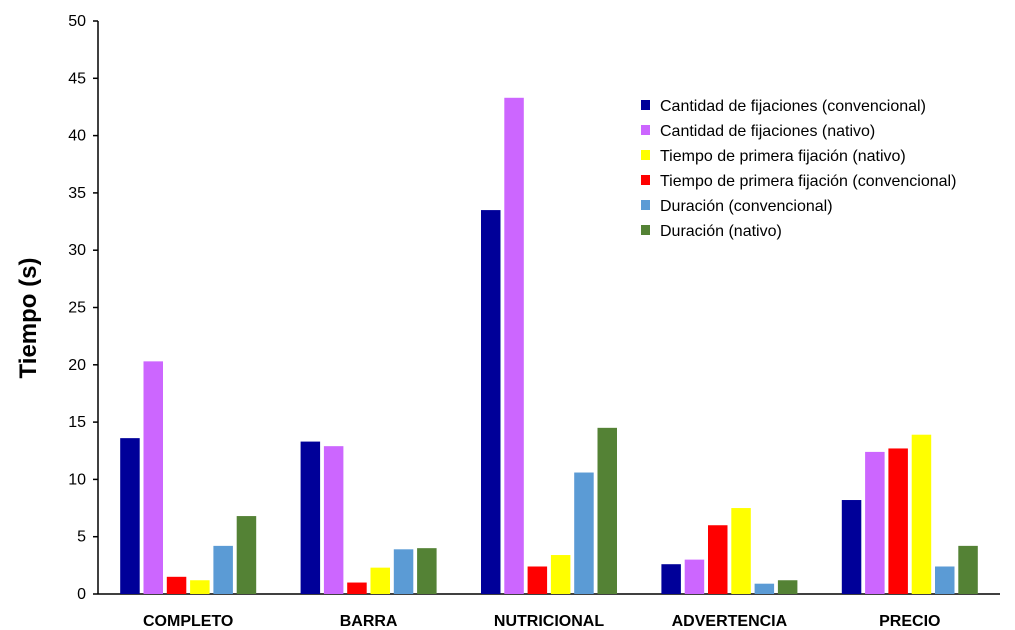 This screenshot has width=1015, height=630. What do you see at coordinates (77, 479) in the screenshot?
I see `y-tick-label: 10` at bounding box center [77, 479].